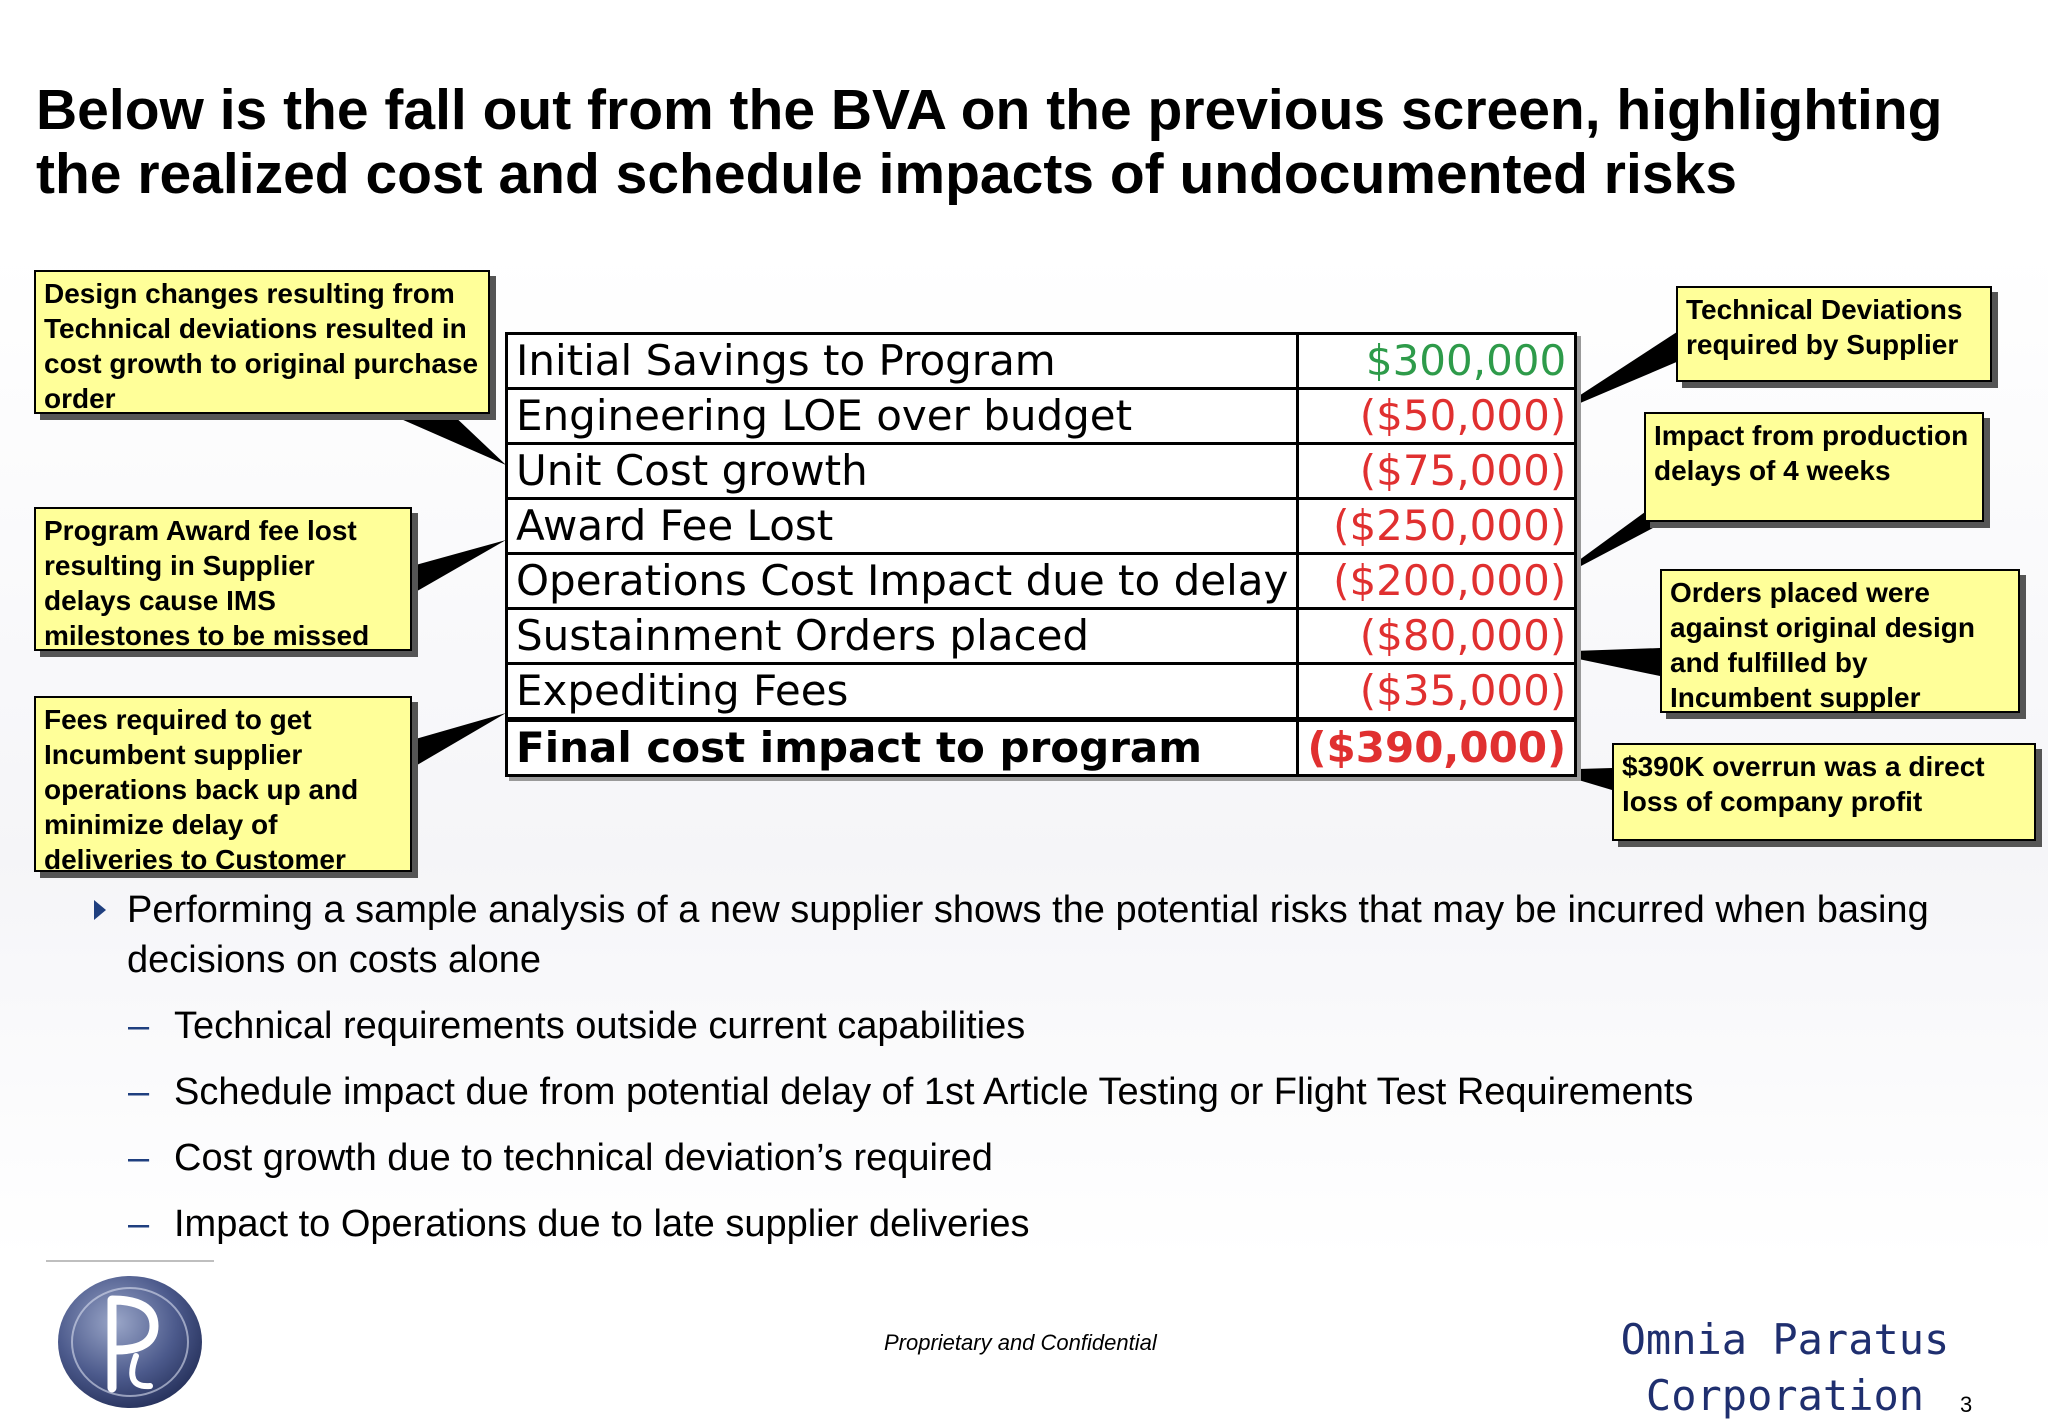 This screenshot has width=2048, height=1424. I want to click on row-label: Sustainment Orders placed, so click(902, 636).